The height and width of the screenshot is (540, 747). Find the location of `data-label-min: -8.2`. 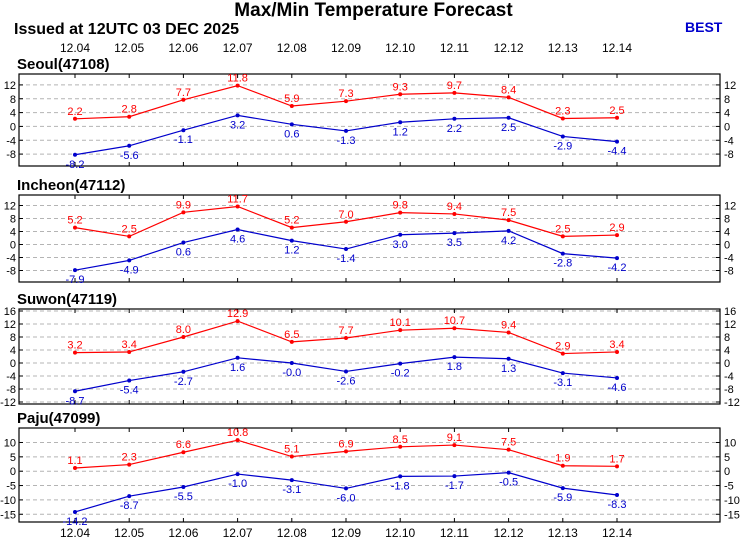

data-label-min: -8.2 is located at coordinates (75, 165).